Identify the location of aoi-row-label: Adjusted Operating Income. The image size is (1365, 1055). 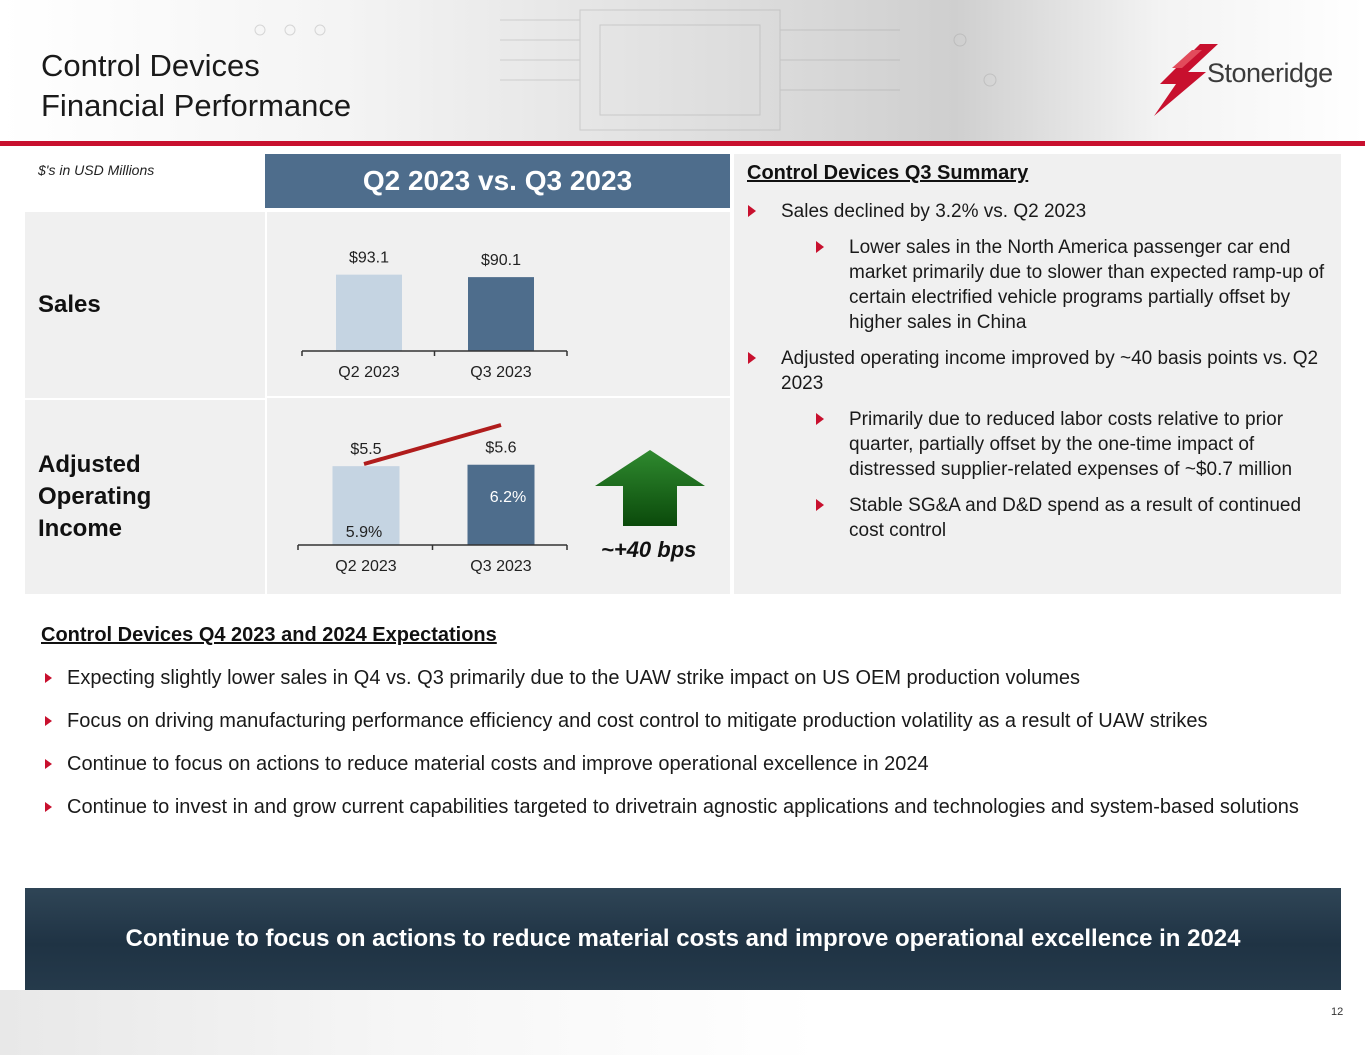
(94, 497).